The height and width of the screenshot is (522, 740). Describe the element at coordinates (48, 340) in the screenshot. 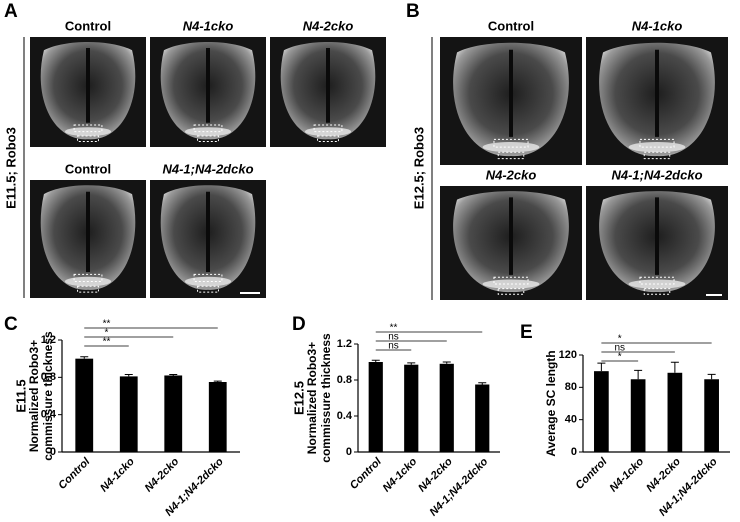

I see `y-tick-label: 1.2` at that location.